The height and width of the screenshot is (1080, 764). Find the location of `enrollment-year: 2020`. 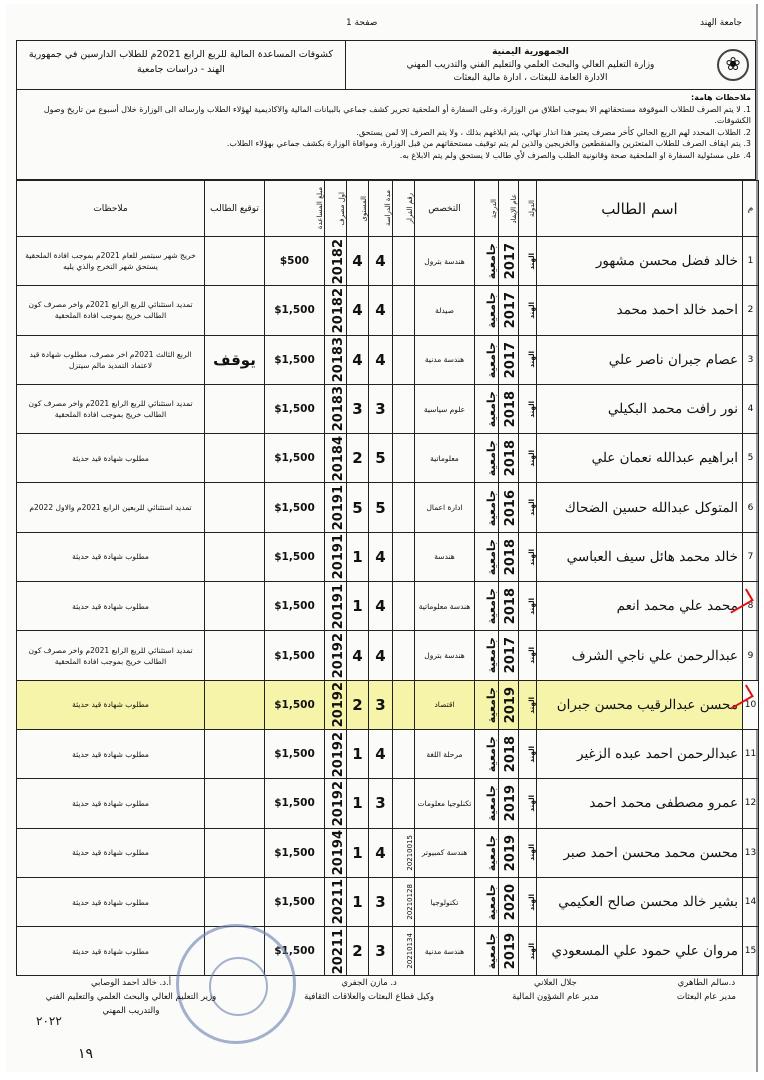

enrollment-year: 2020 is located at coordinates (510, 902).